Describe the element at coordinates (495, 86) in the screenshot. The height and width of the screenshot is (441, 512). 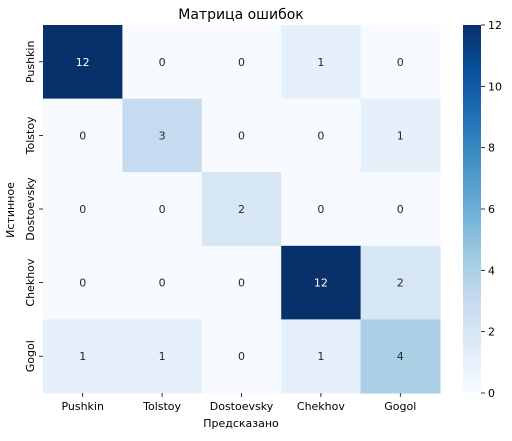
I see `colorbar-tick-label: 10` at that location.